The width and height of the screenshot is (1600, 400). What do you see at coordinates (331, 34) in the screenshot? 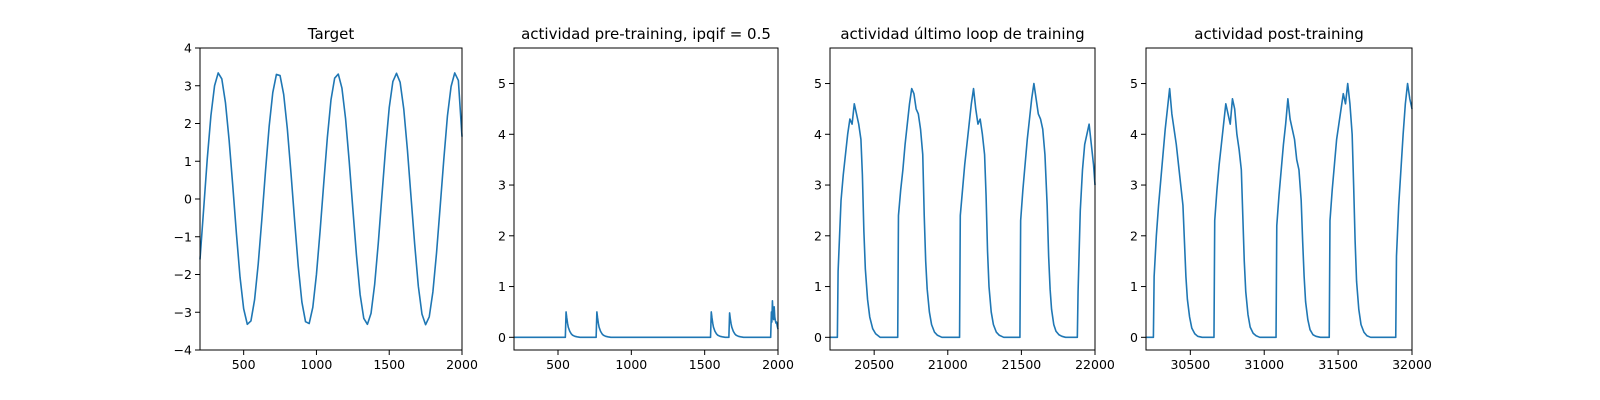
I see `chart-title: Target` at bounding box center [331, 34].